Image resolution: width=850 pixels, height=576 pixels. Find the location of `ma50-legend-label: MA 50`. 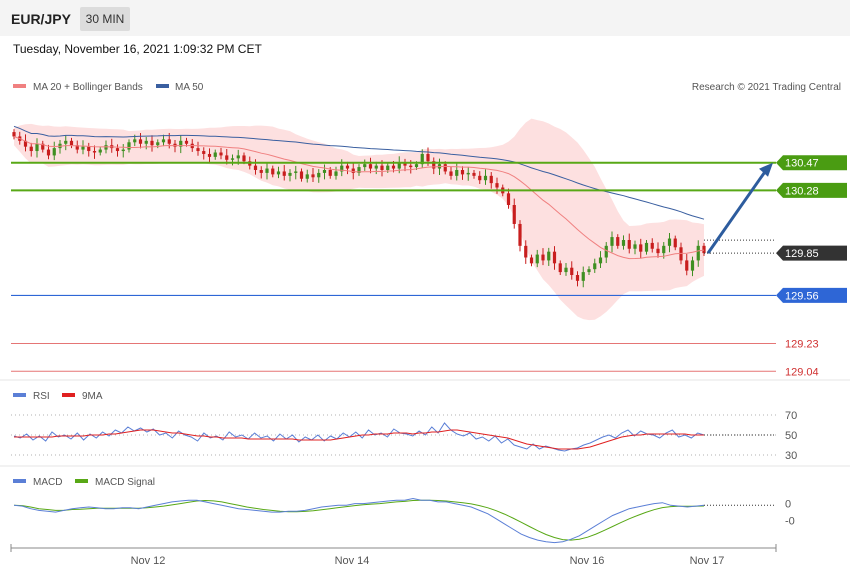

ma50-legend-label: MA 50 is located at coordinates (189, 87).